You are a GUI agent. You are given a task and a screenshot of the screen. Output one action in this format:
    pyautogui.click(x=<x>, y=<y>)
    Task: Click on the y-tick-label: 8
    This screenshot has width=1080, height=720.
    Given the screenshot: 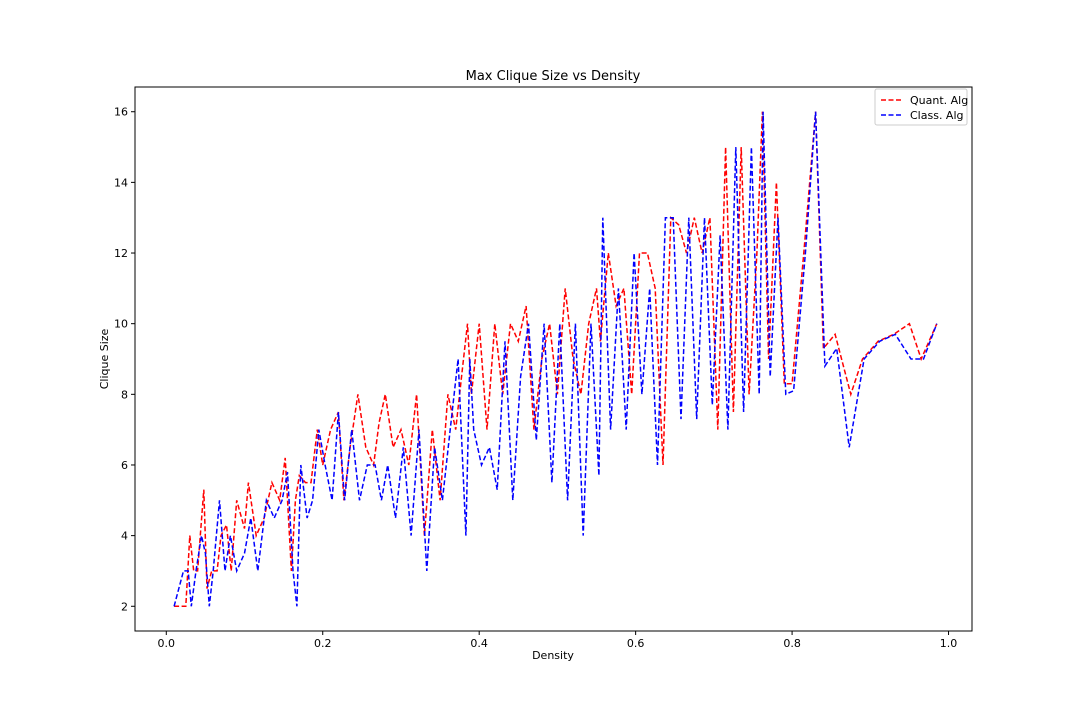 What is the action you would take?
    pyautogui.click(x=124, y=394)
    